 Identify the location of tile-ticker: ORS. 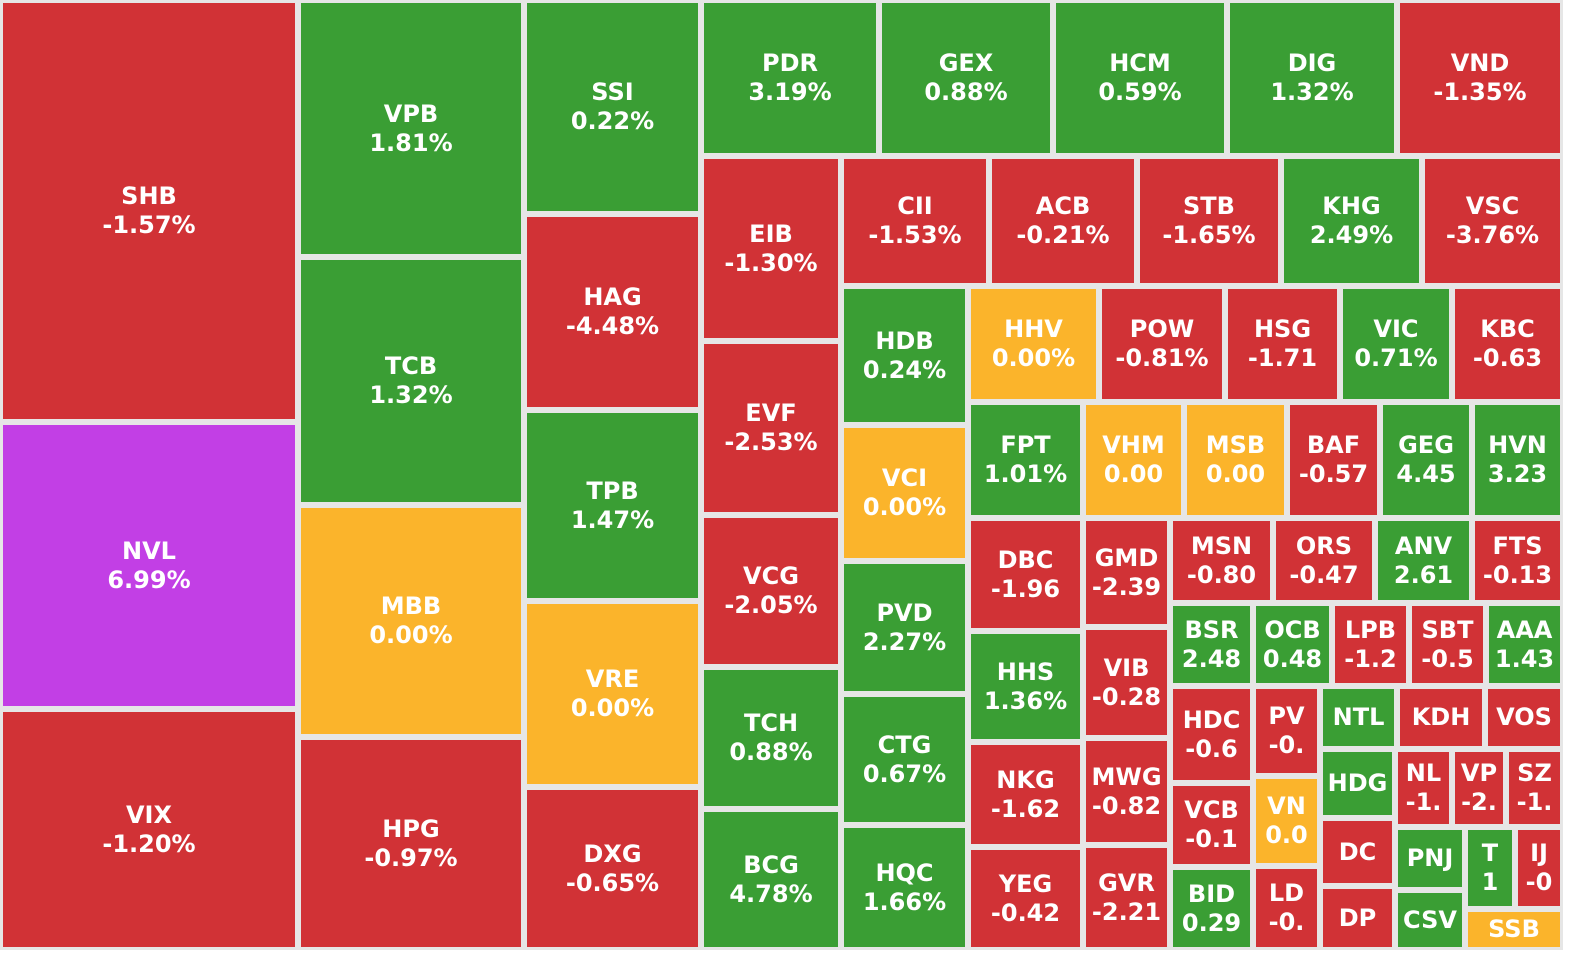
(1324, 545).